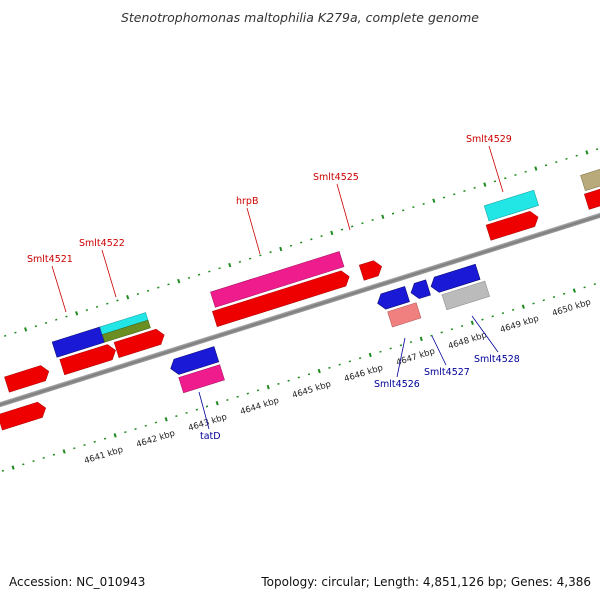 The width and height of the screenshot is (600, 600). What do you see at coordinates (397, 384) in the screenshot?
I see `gene-label: Smlt4526` at bounding box center [397, 384].